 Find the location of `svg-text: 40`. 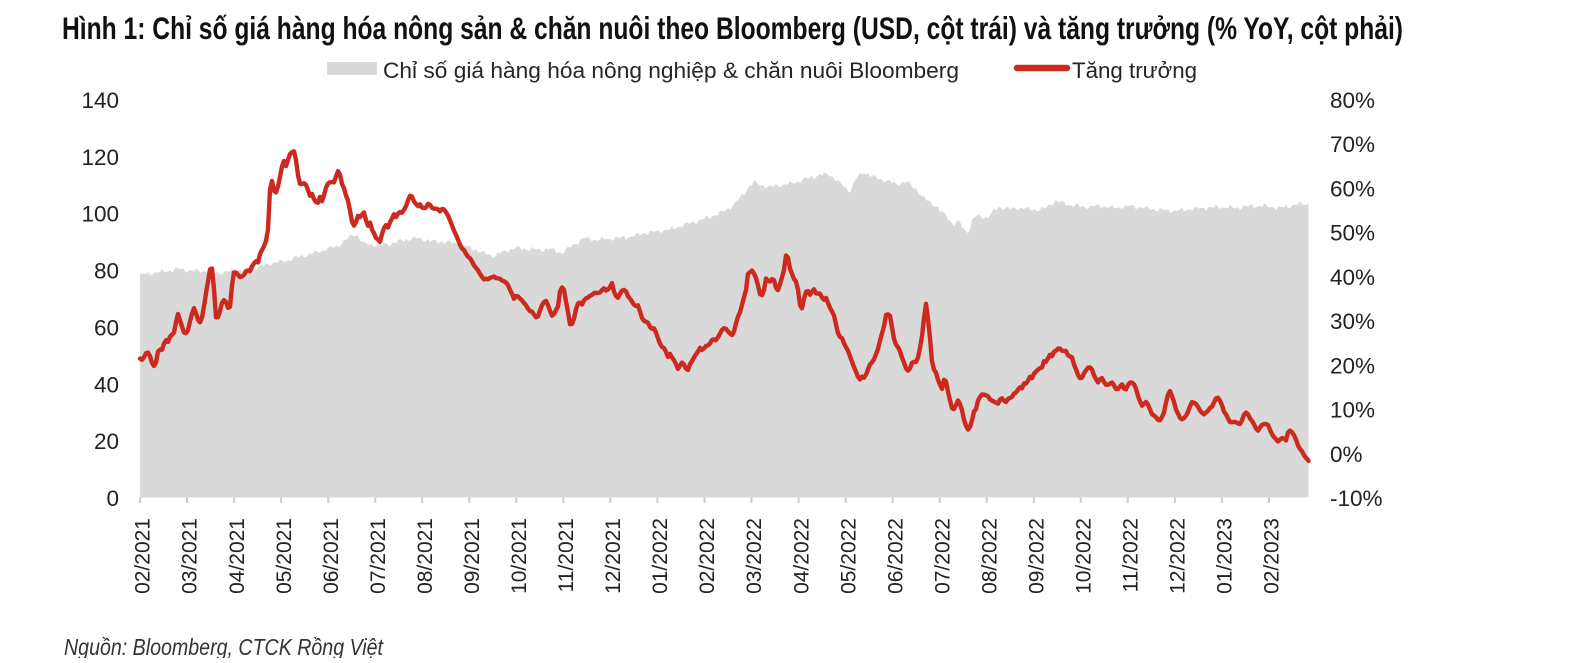

svg-text: 40 is located at coordinates (106, 384).